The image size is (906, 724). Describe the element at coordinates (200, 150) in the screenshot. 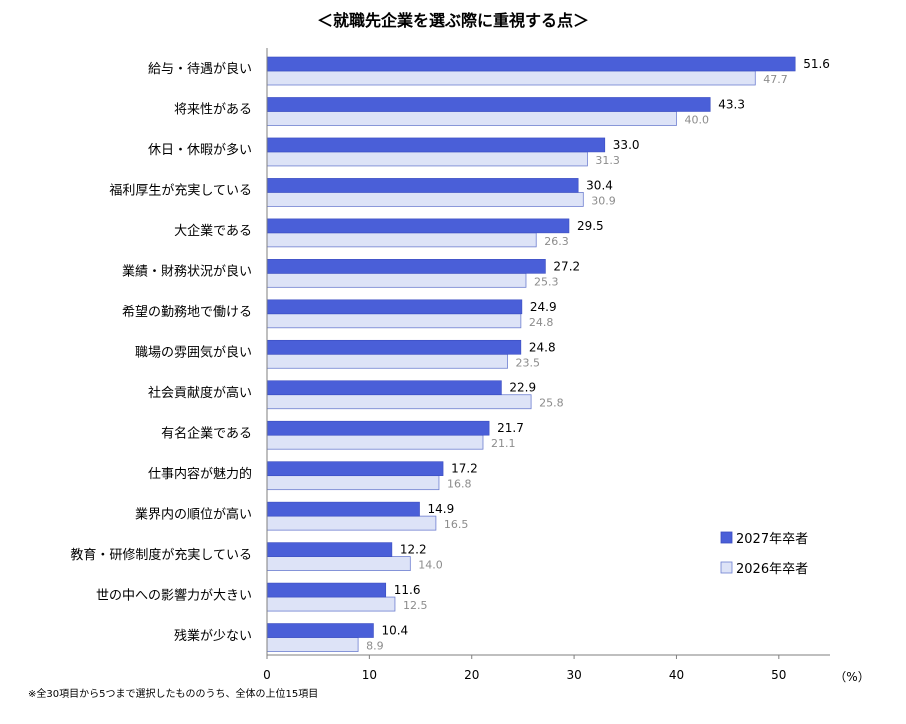

I see `category-label: 休日・休暇が多い` at that location.